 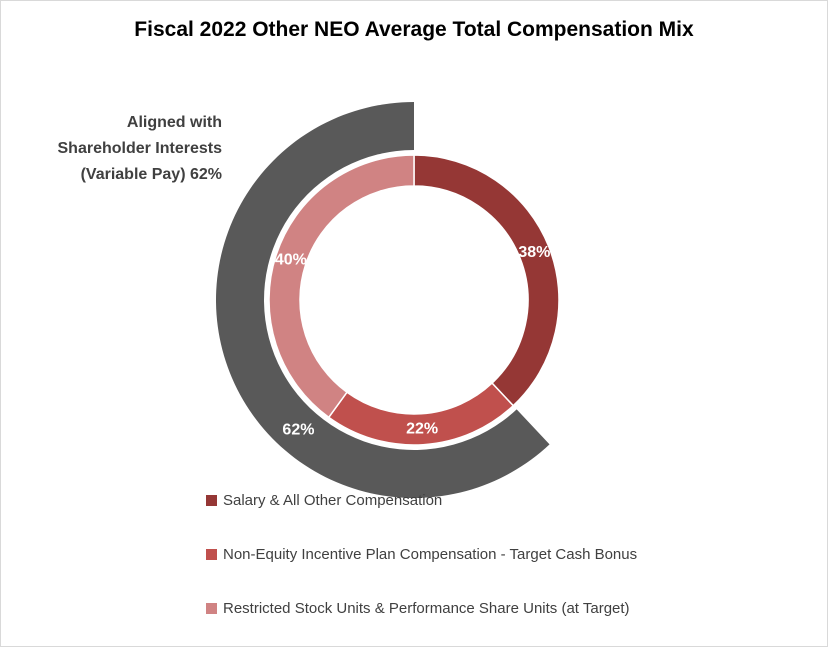 What do you see at coordinates (534, 252) in the screenshot?
I see `data-label-salary: 38%` at bounding box center [534, 252].